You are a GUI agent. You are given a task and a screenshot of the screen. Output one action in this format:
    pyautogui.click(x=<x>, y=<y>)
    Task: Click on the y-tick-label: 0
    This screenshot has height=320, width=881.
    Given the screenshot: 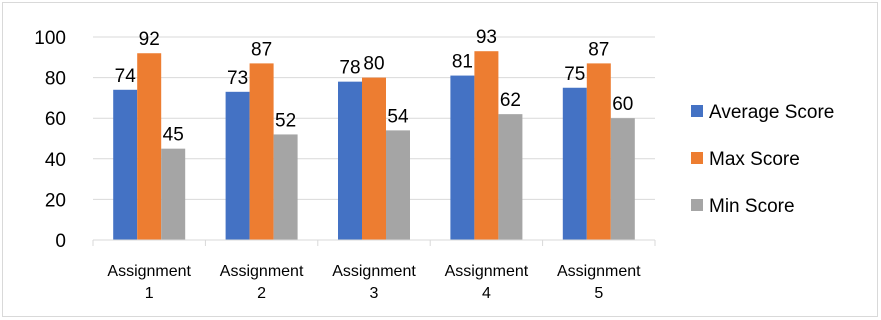 What is the action you would take?
    pyautogui.click(x=60, y=241)
    